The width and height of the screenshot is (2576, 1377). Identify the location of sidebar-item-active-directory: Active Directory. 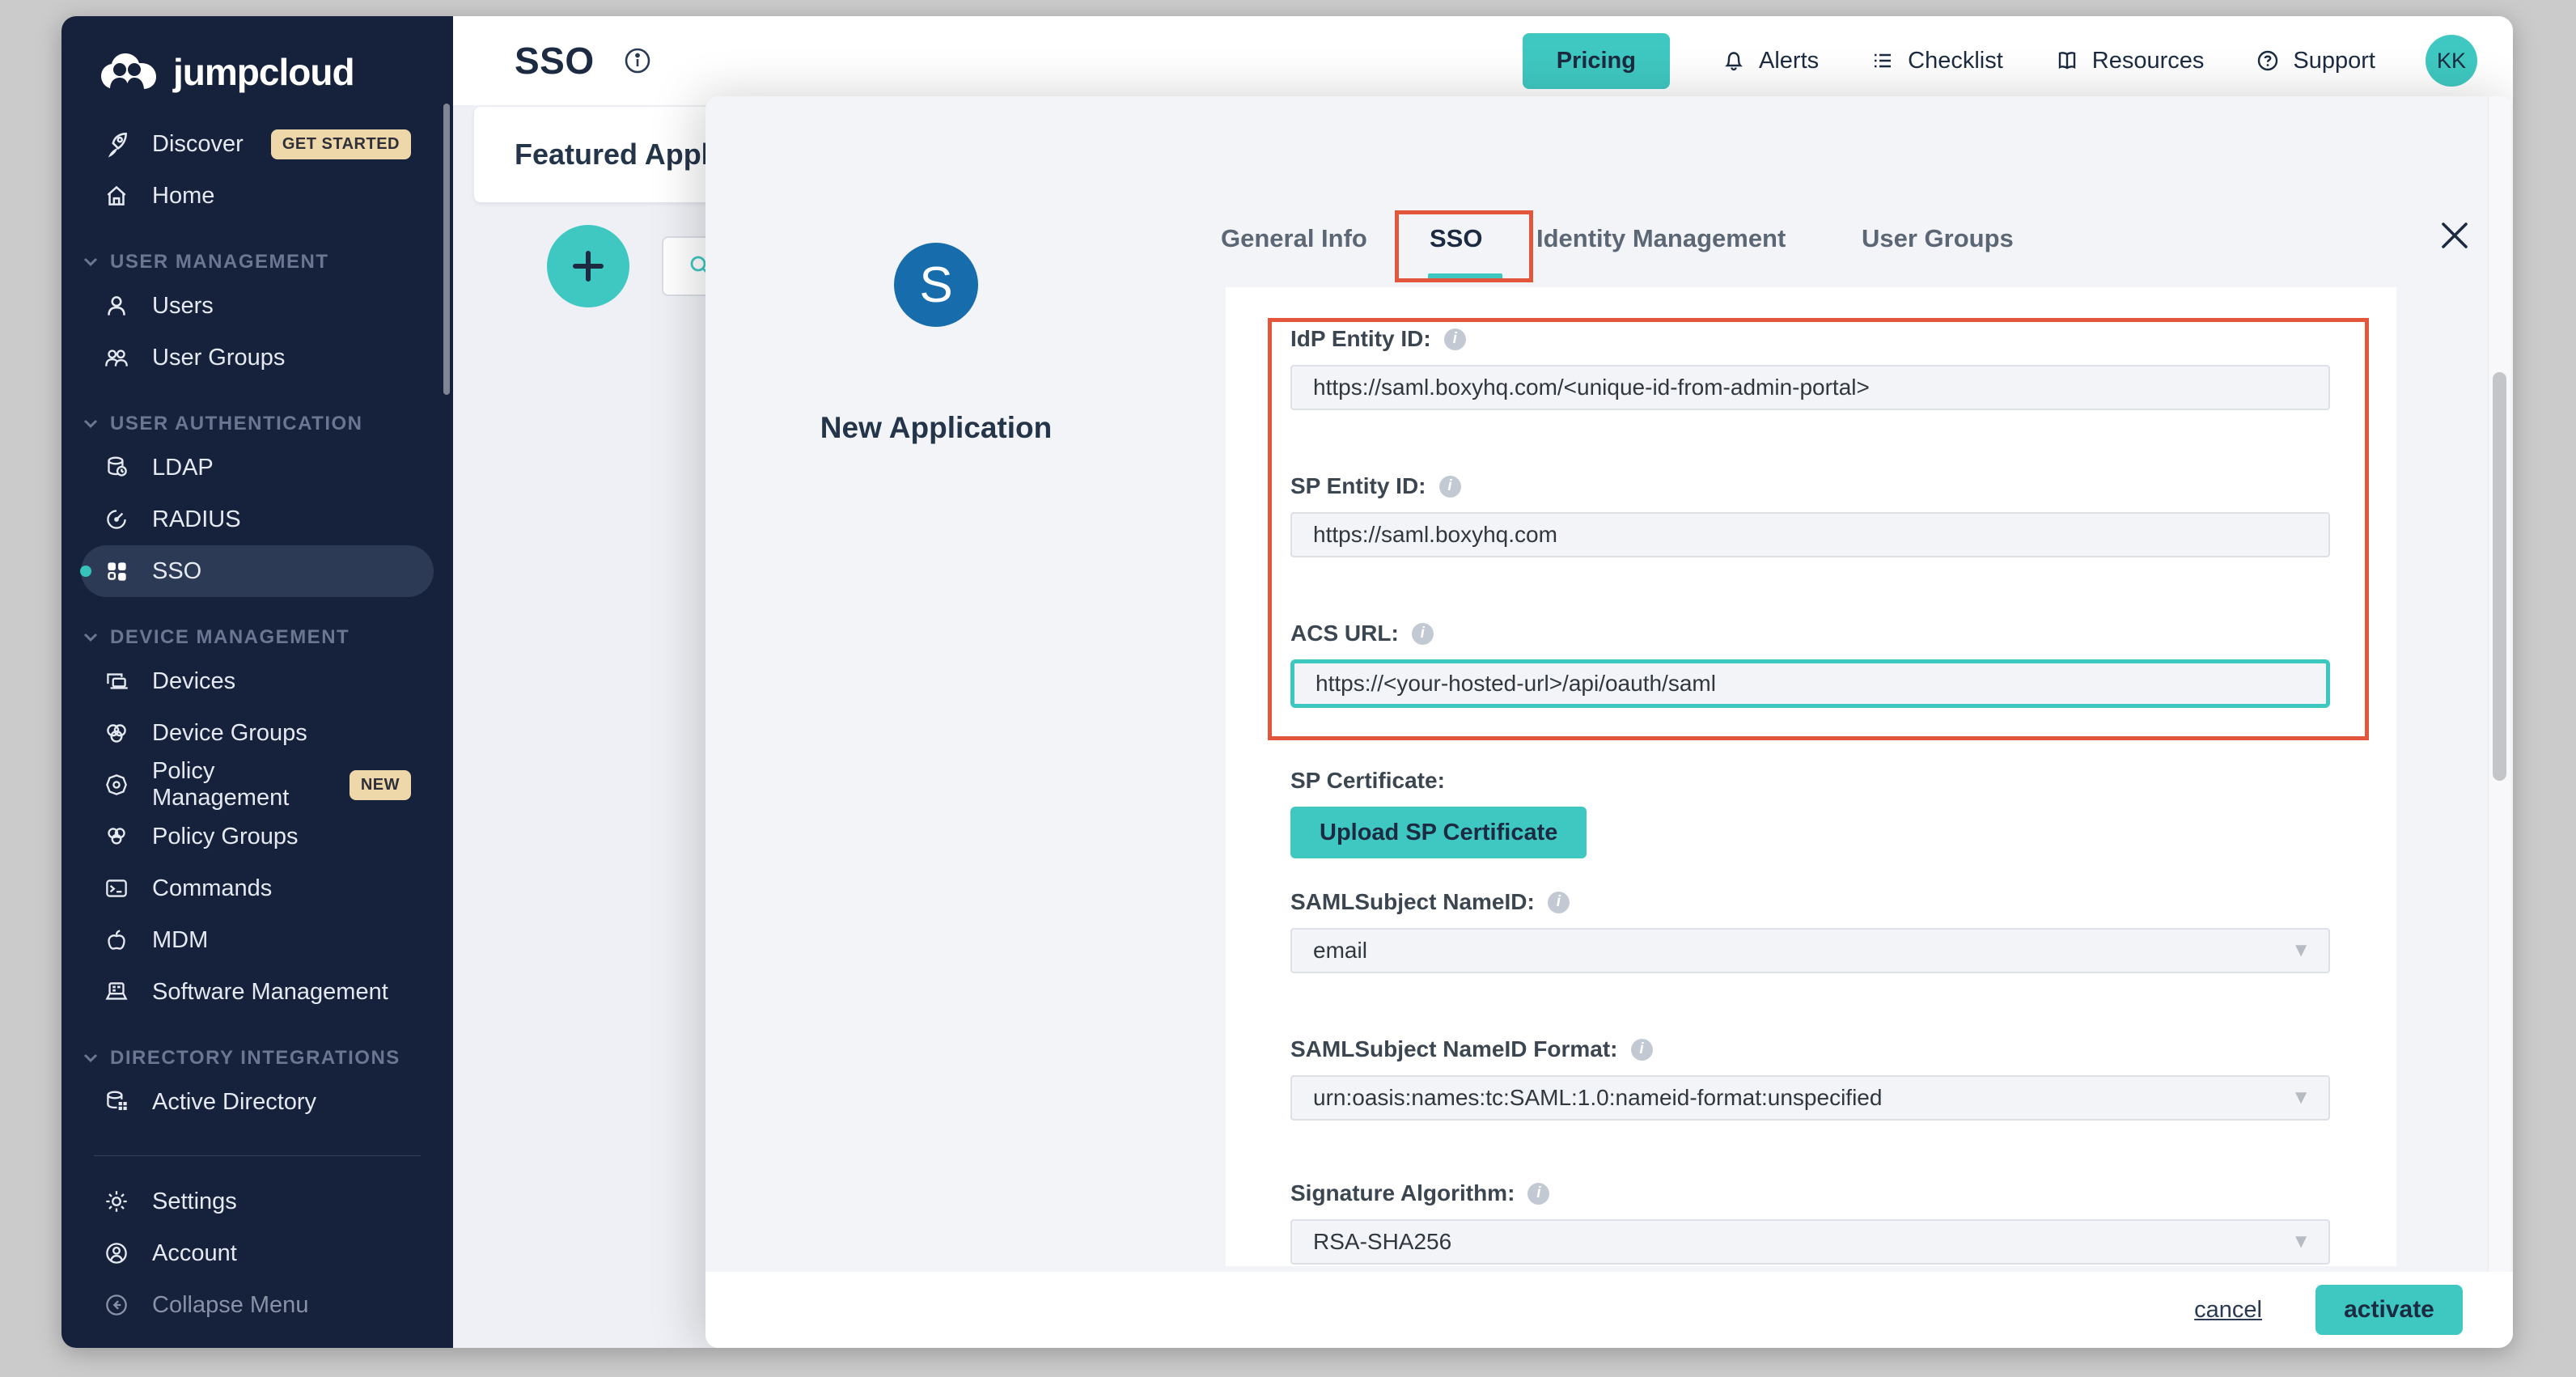
(257, 1102).